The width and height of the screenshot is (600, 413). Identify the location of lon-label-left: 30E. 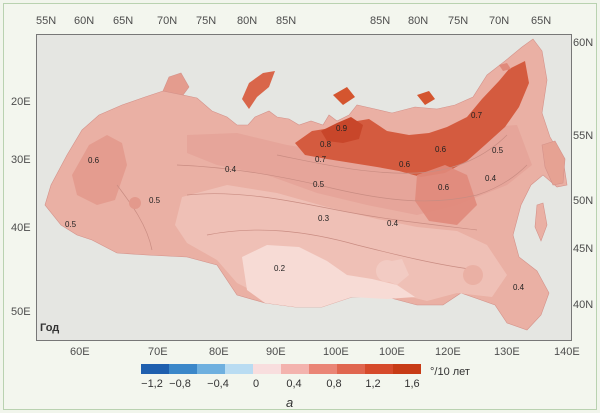
(21, 160).